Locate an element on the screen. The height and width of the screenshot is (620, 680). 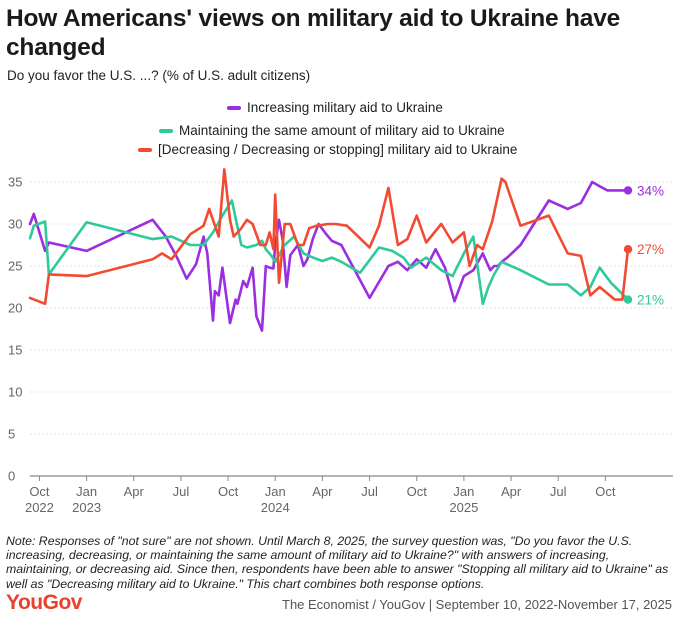
yougov-logo: YouGov is located at coordinates (44, 602).